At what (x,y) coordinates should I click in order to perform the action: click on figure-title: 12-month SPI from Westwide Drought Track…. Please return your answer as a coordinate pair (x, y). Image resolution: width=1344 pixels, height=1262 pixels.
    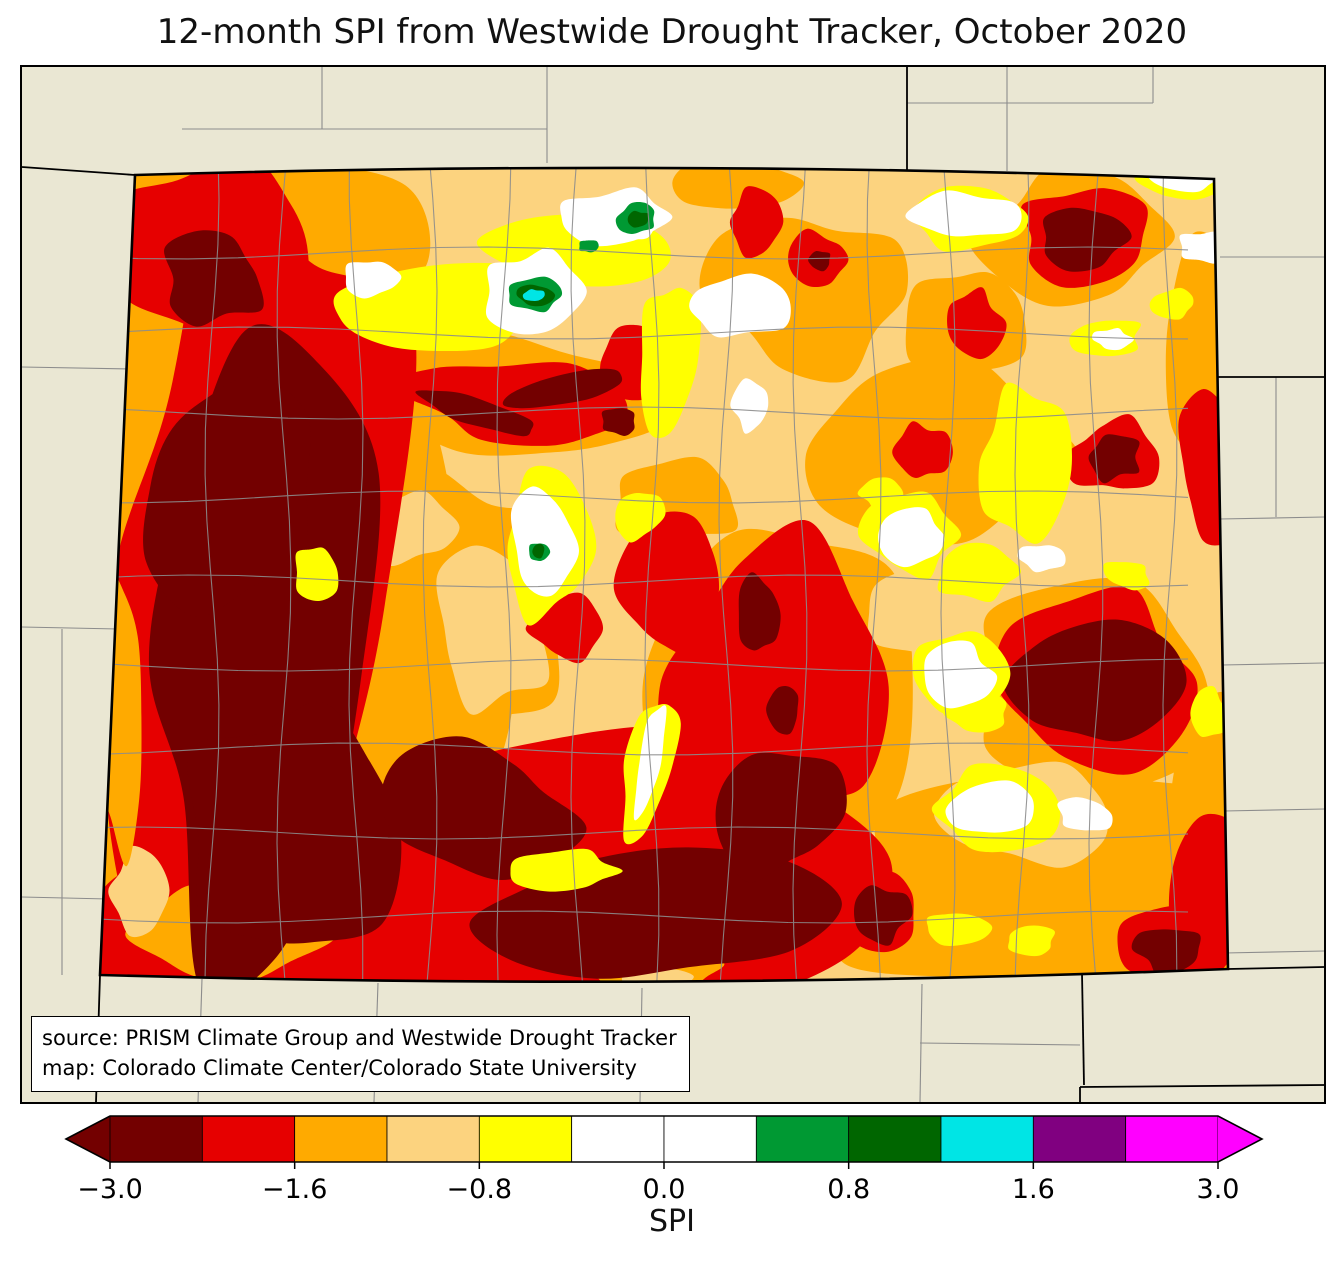
    Looking at the image, I should click on (672, 32).